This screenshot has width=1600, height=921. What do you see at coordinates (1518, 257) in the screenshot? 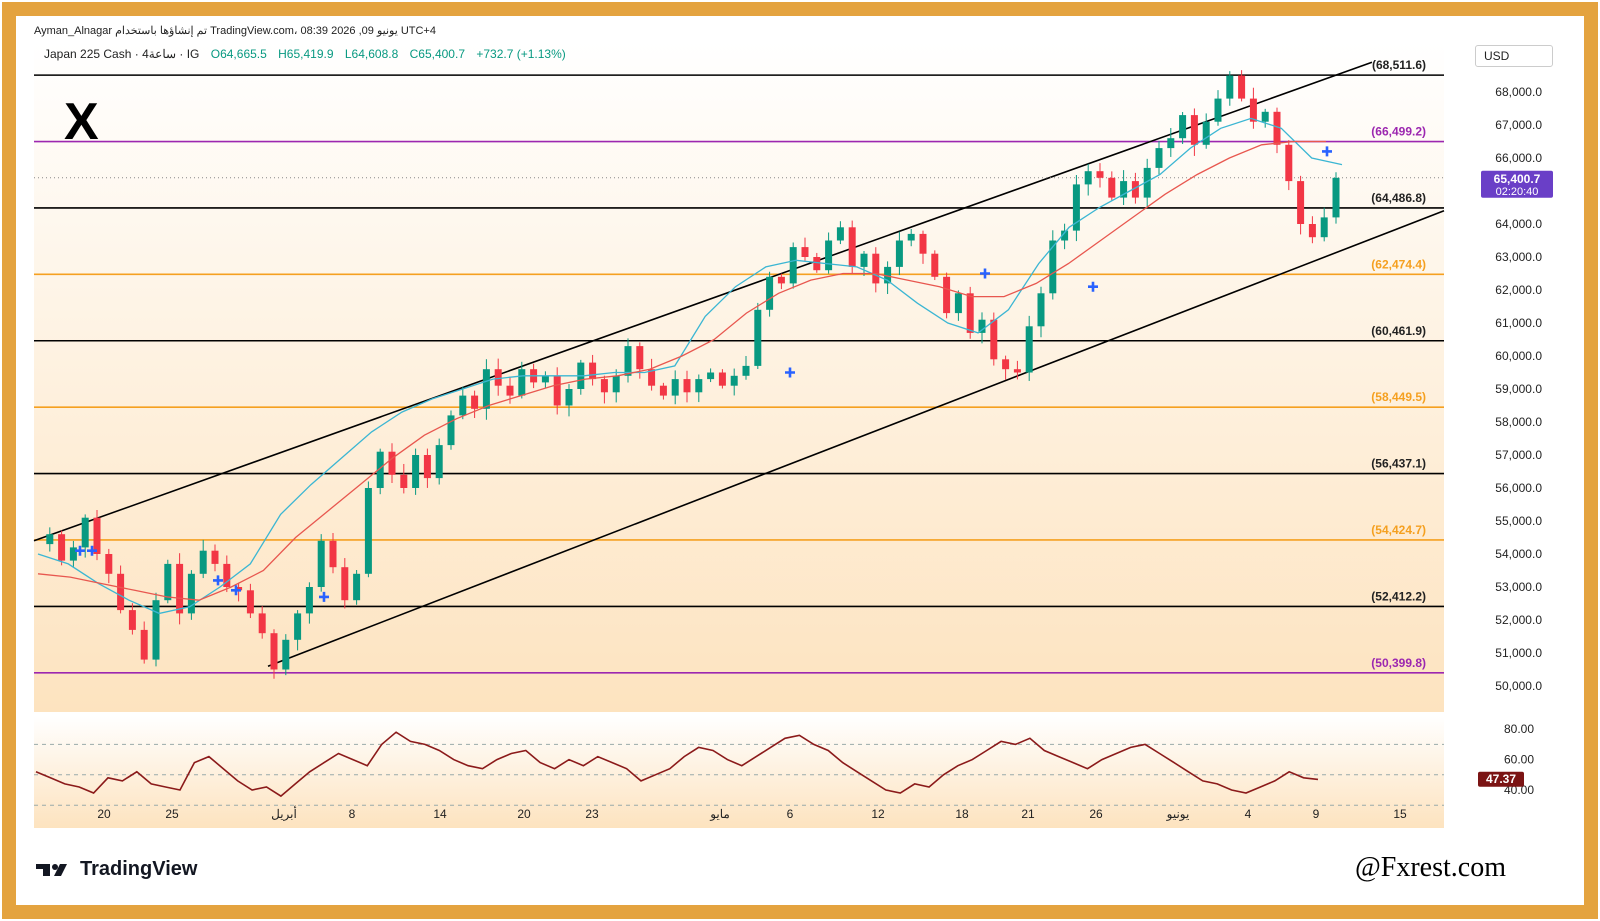
I see `price-axis-tick: 63,000.0` at bounding box center [1518, 257].